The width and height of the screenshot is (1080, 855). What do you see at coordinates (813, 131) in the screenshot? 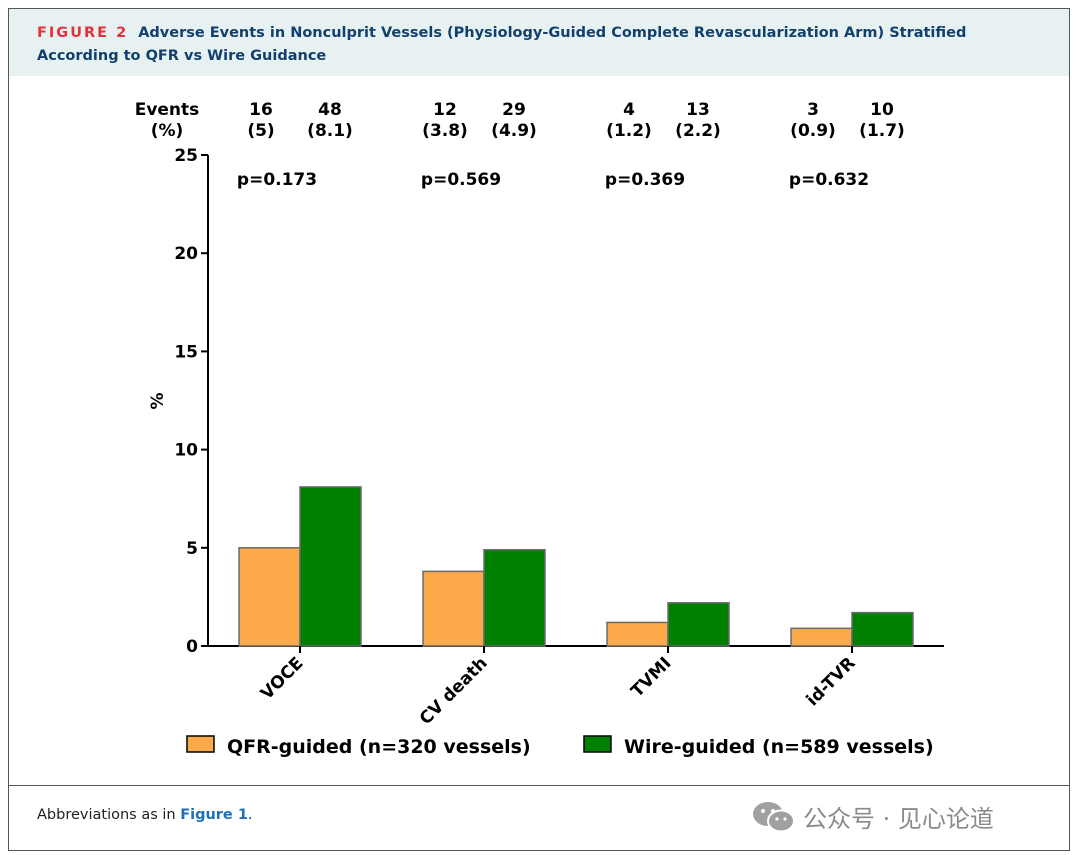
I see `events-percent: (0.9)` at bounding box center [813, 131].